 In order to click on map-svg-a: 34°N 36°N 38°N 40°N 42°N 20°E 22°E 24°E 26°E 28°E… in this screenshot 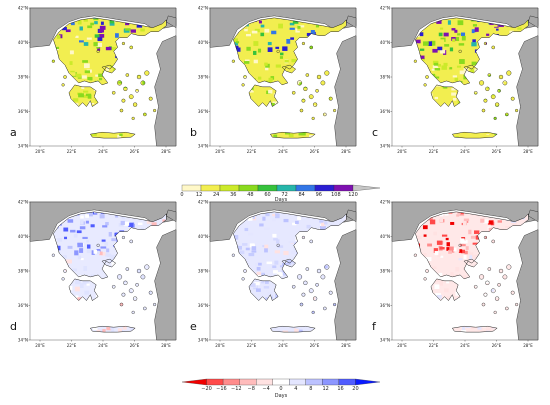, I will do `click(93, 80)`.